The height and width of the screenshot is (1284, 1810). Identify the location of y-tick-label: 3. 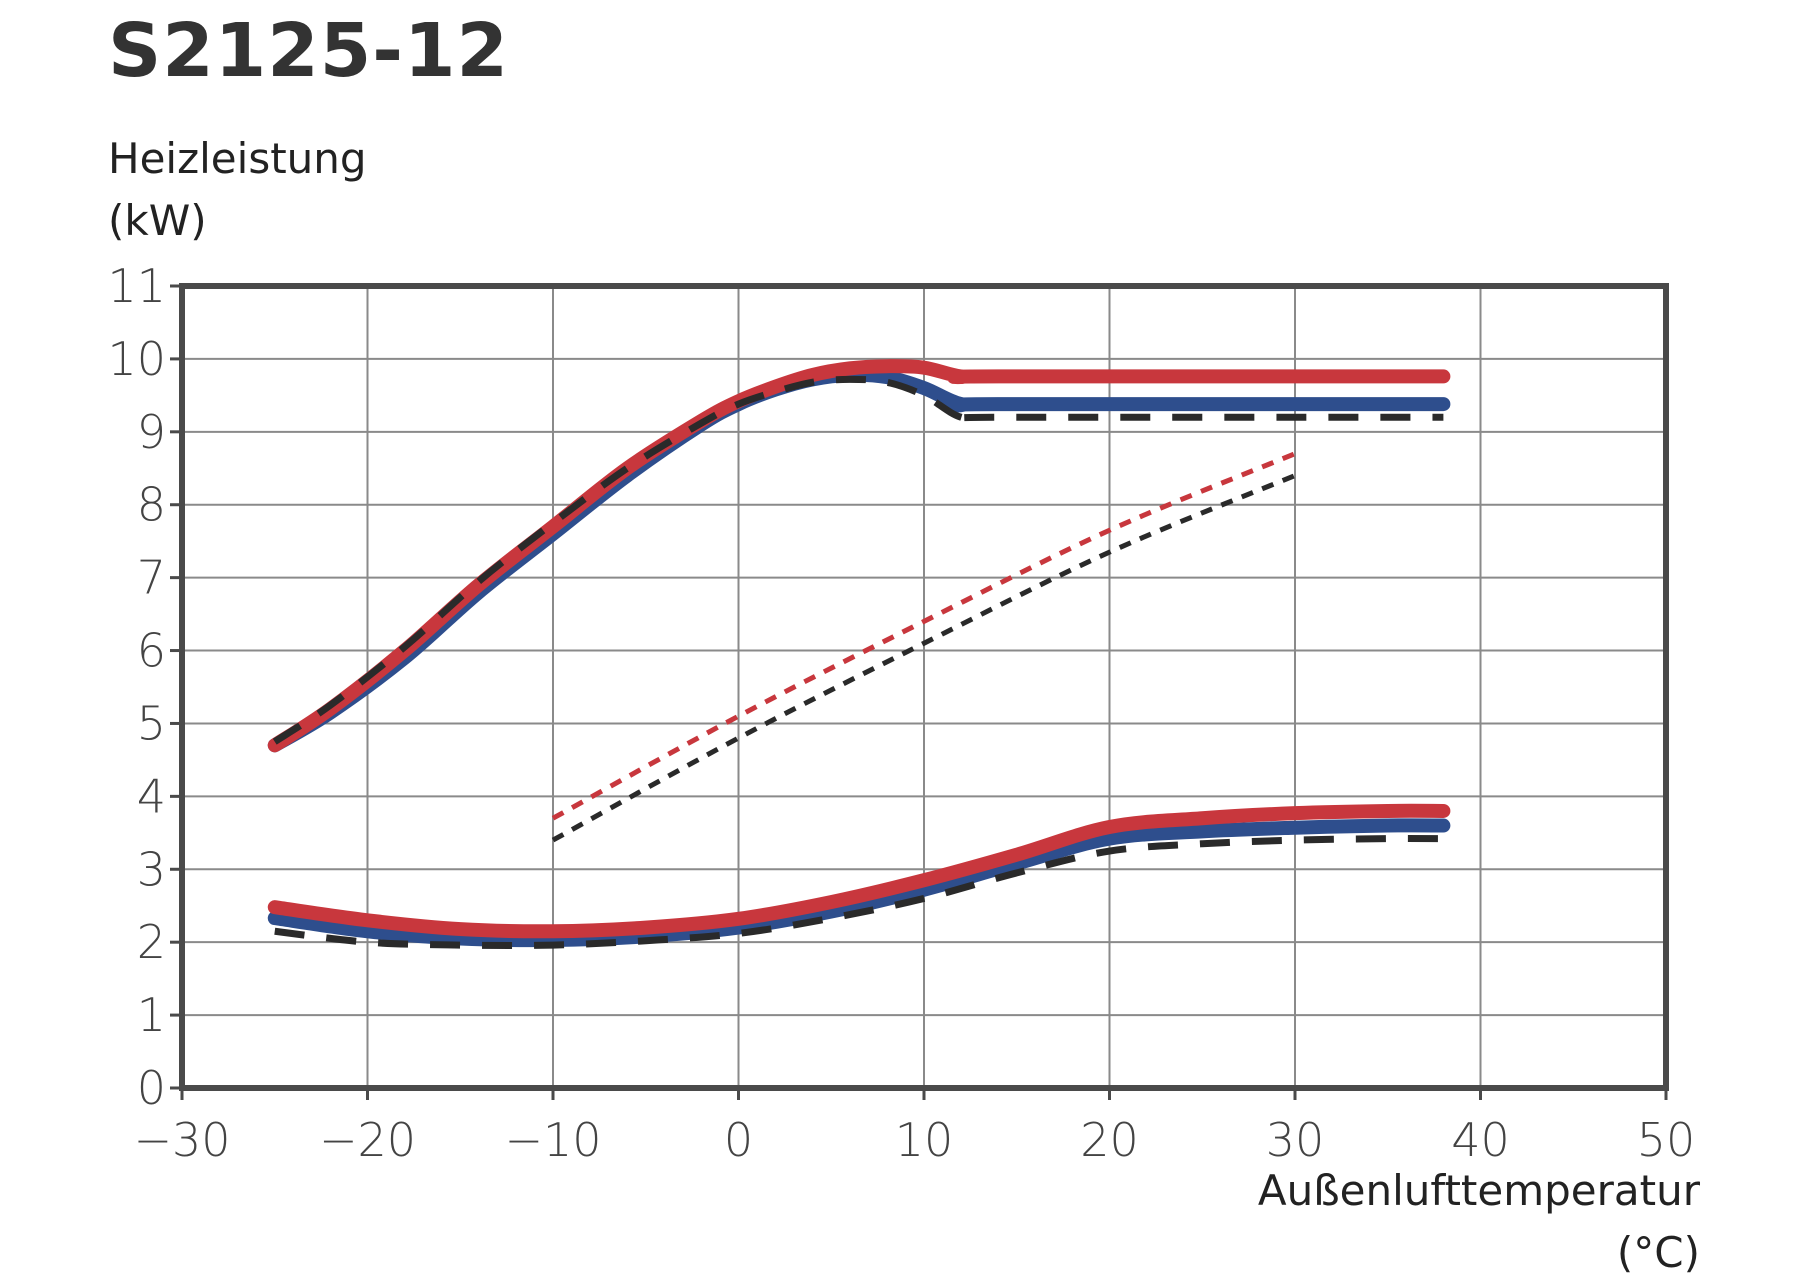
(151, 869).